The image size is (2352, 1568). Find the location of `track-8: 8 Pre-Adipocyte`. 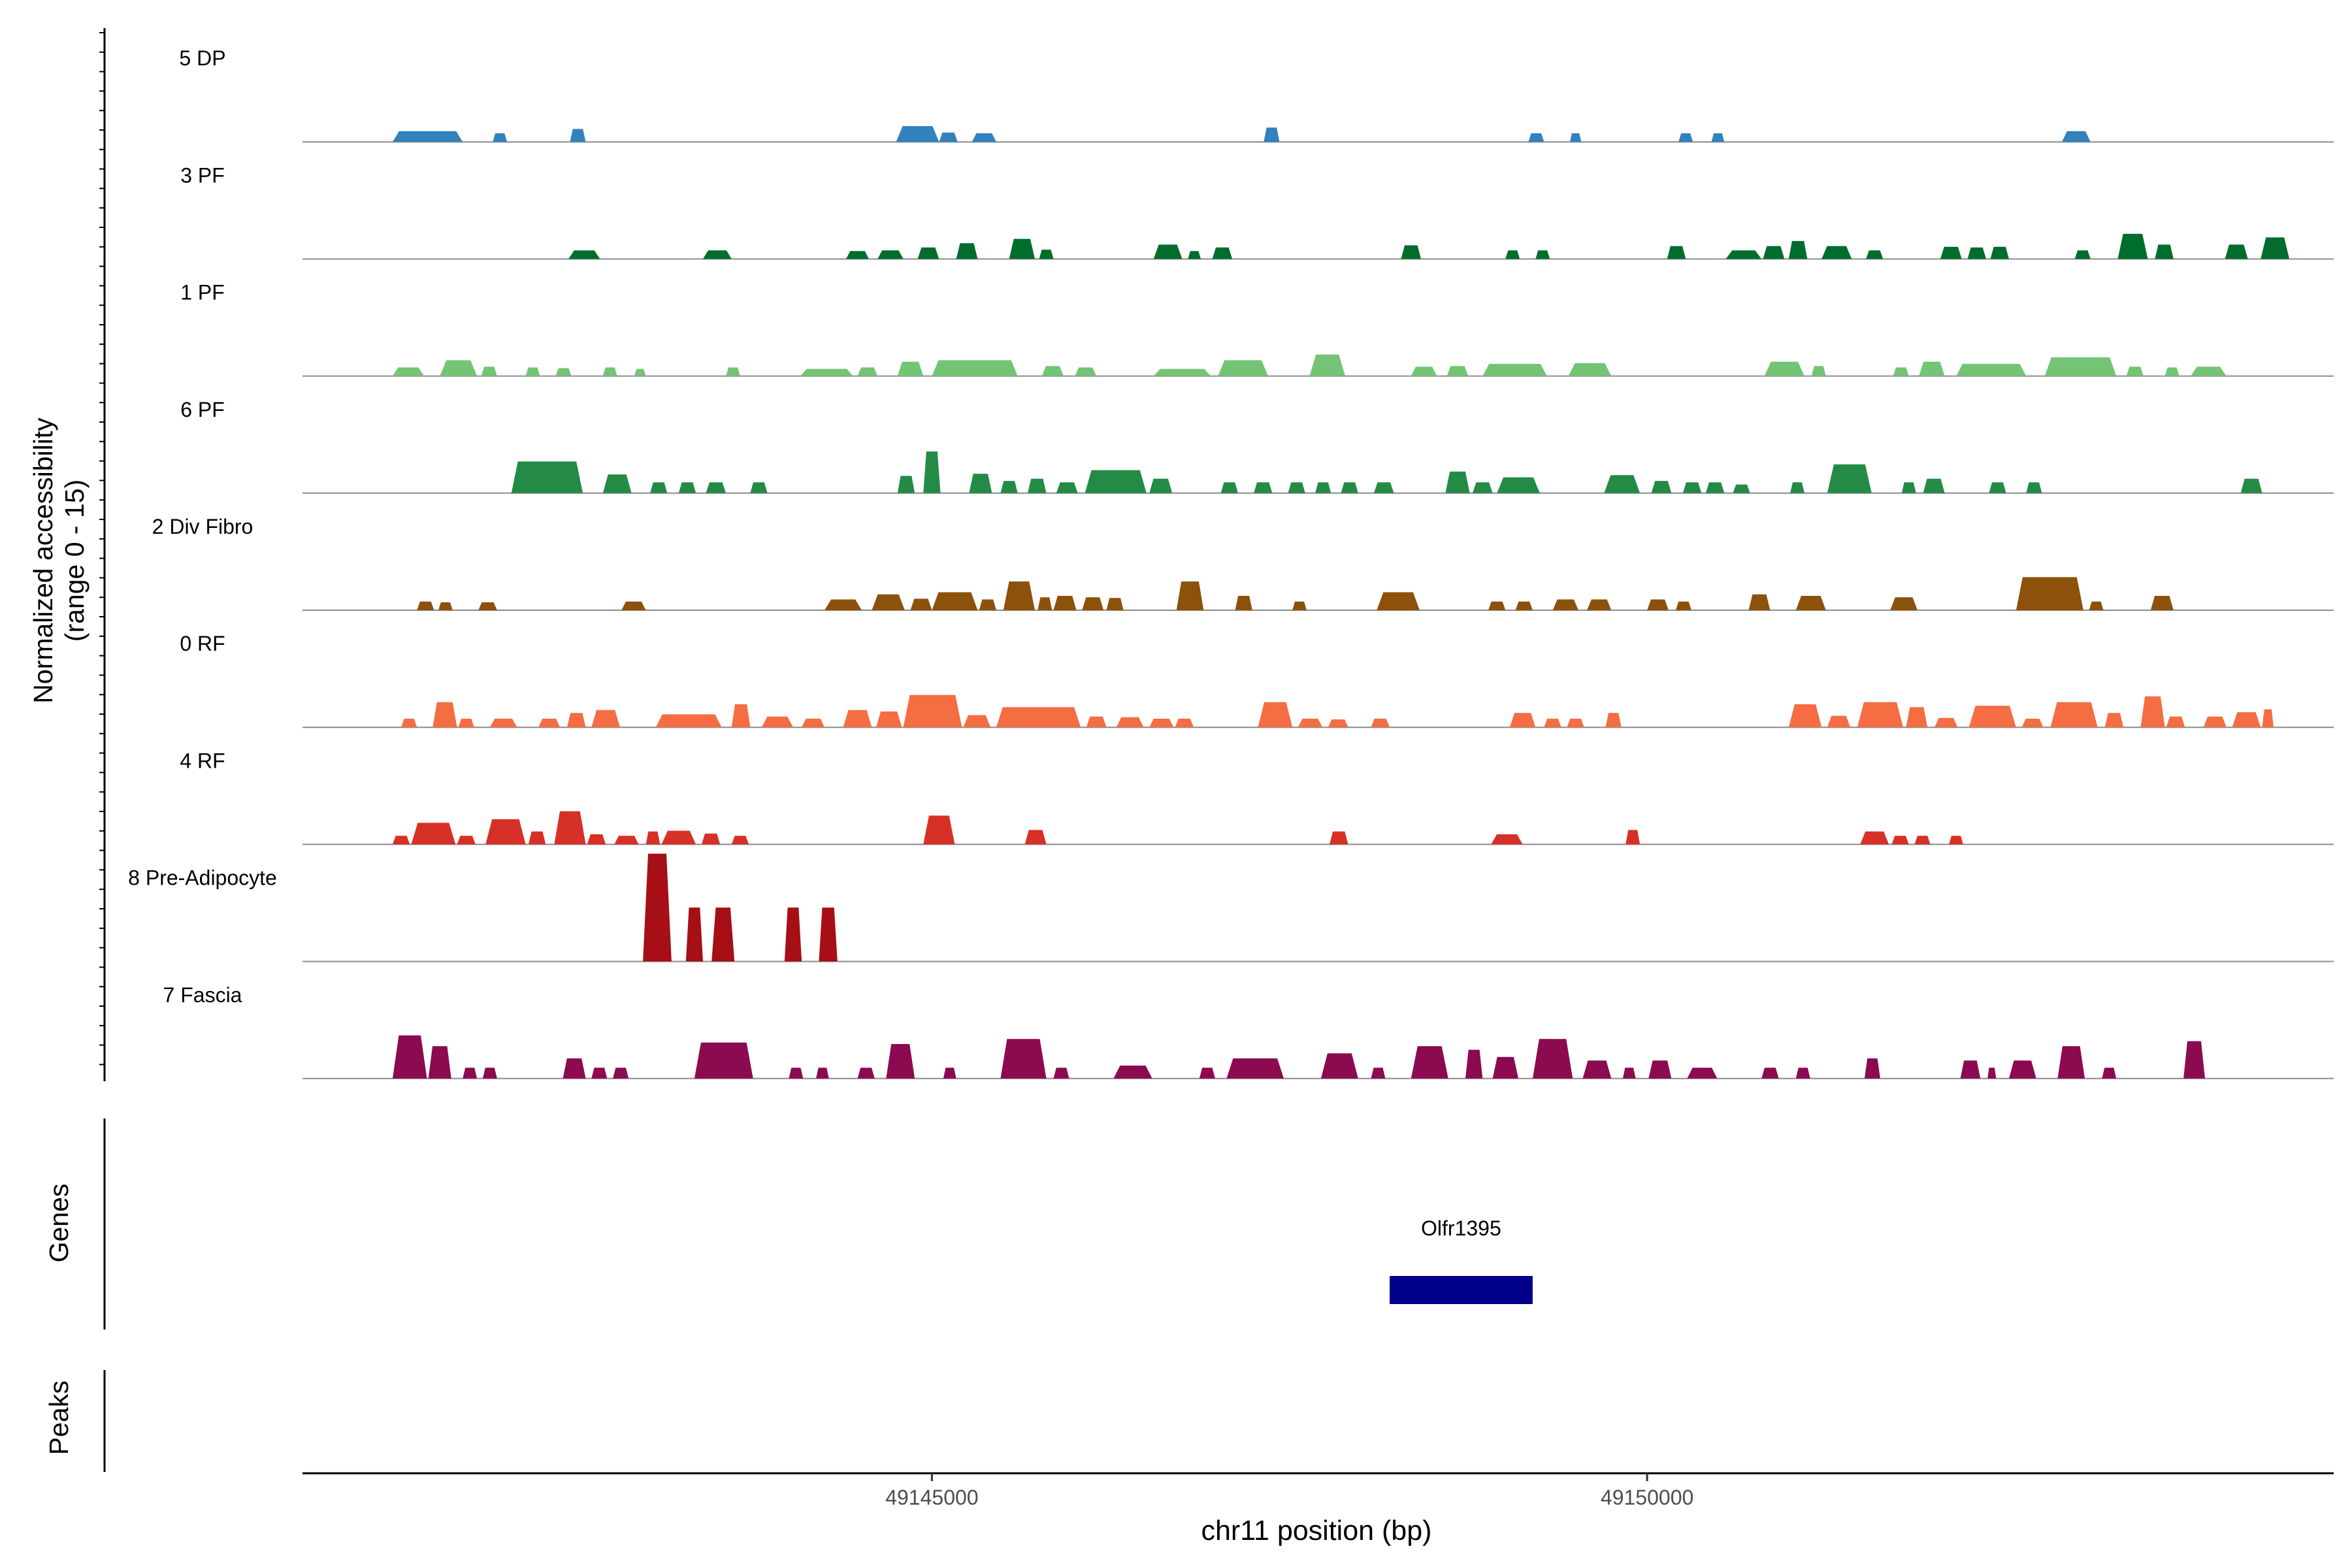

track-8: 8 Pre-Adipocyte is located at coordinates (1231, 907).